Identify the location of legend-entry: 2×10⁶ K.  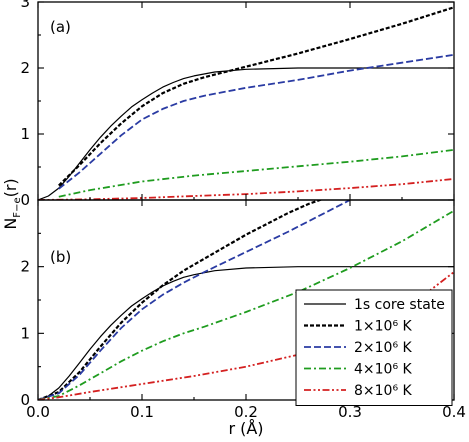
(383, 348).